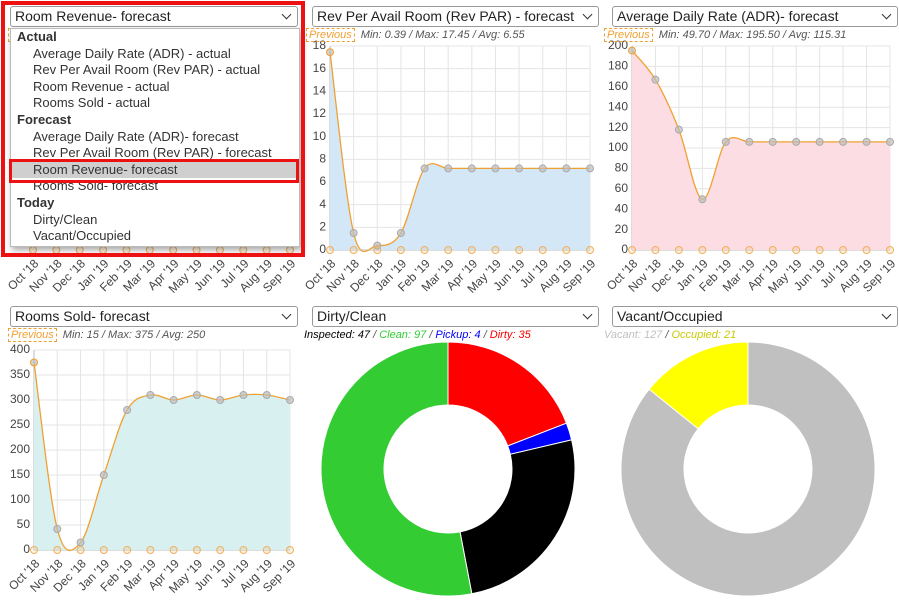  I want to click on legend-entry: Dirty: 35, so click(507, 335).